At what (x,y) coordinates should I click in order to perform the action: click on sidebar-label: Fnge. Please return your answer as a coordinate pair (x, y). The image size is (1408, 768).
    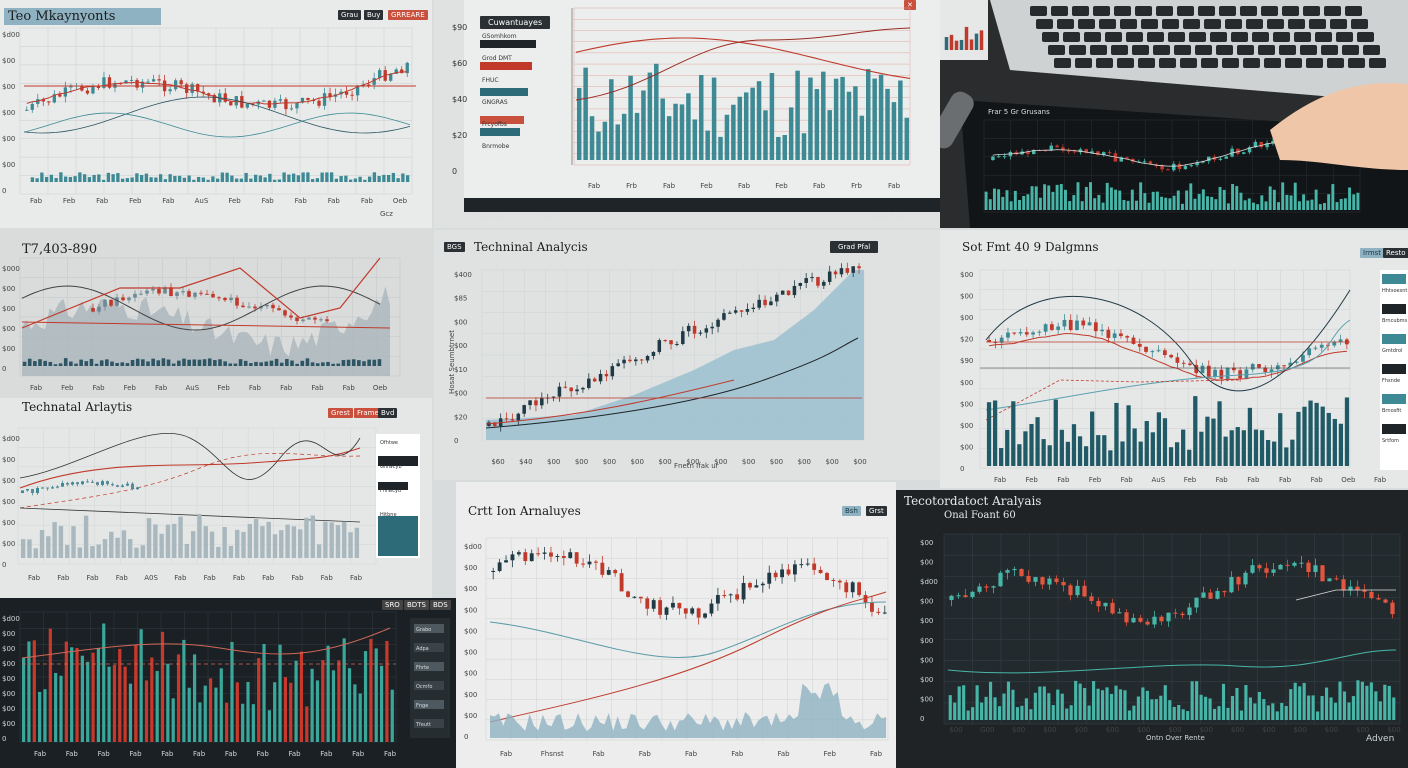
    Looking at the image, I should click on (422, 706).